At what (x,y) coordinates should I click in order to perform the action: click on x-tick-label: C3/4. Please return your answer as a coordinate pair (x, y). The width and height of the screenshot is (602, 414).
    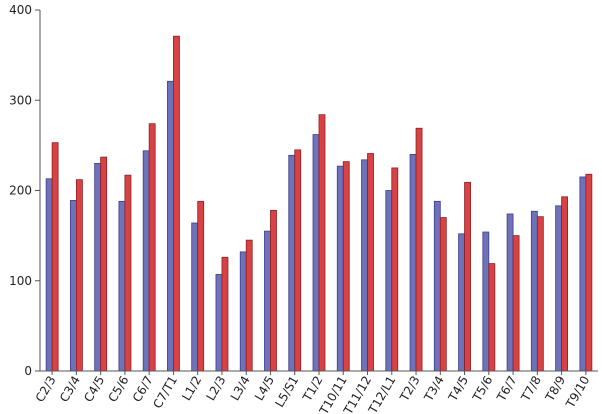
    Looking at the image, I should click on (70, 389).